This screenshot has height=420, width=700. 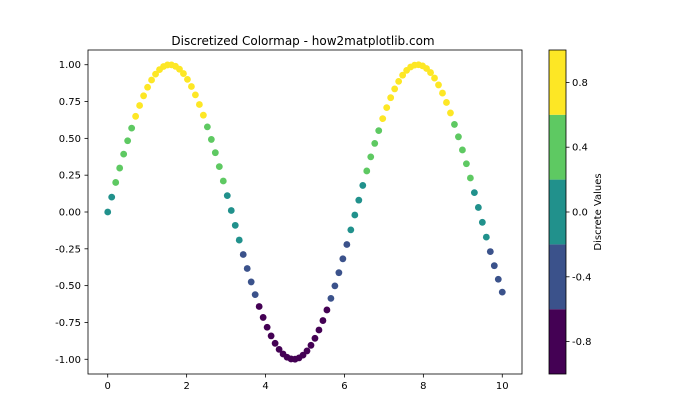 I want to click on colorbar-tick-label: 0.0, so click(x=580, y=213).